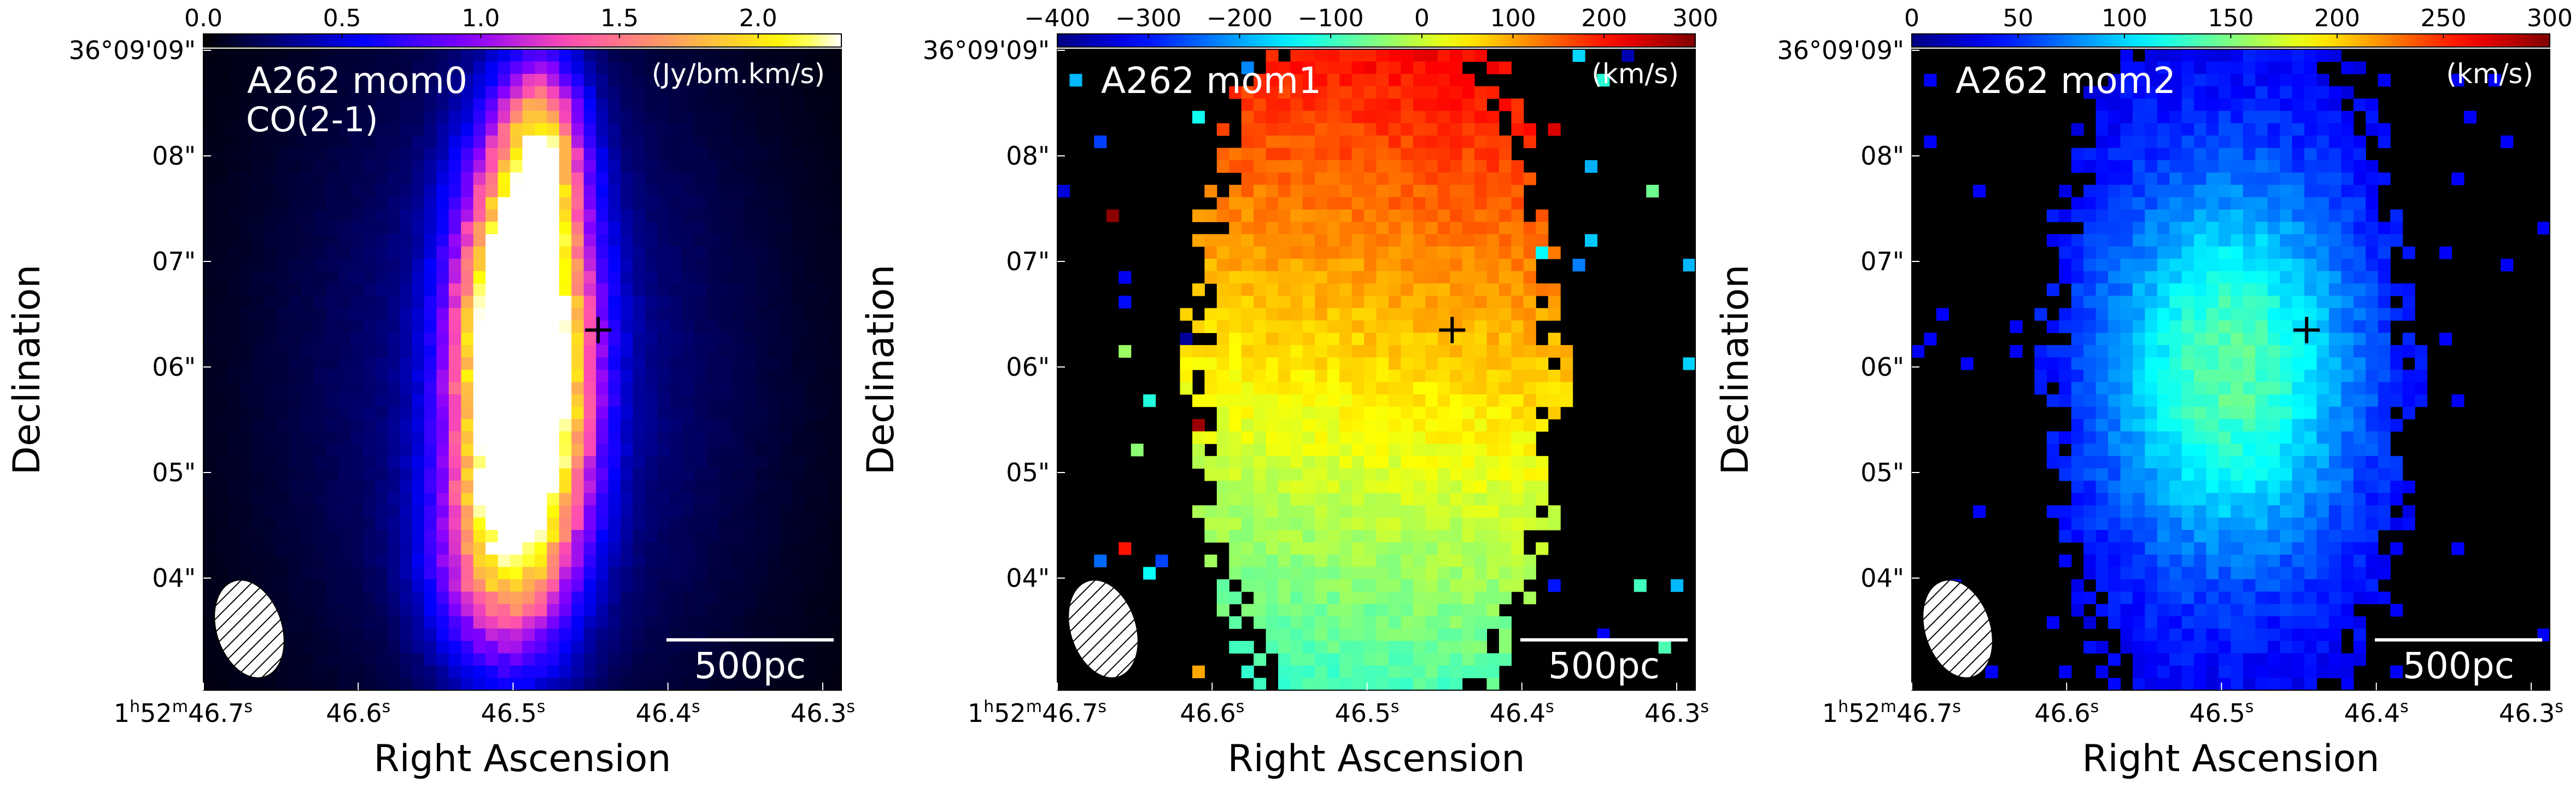  What do you see at coordinates (2019, 18) in the screenshot?
I see `colorbar-tick-label: 50` at bounding box center [2019, 18].